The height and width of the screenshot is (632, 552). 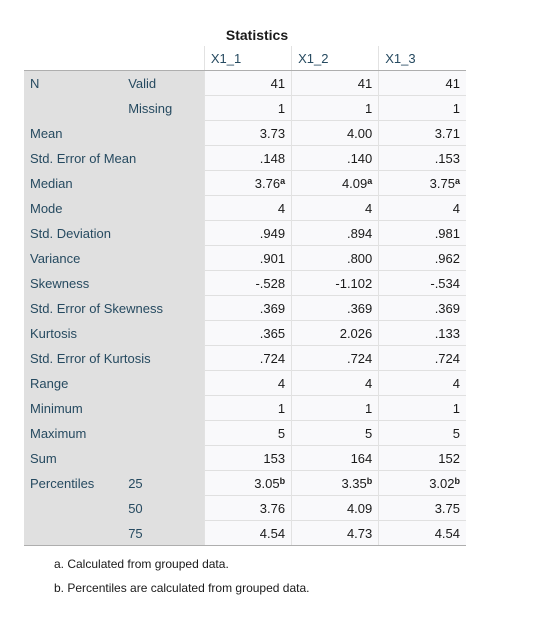 What do you see at coordinates (442, 483) in the screenshot?
I see `cell-value: 3.02` at bounding box center [442, 483].